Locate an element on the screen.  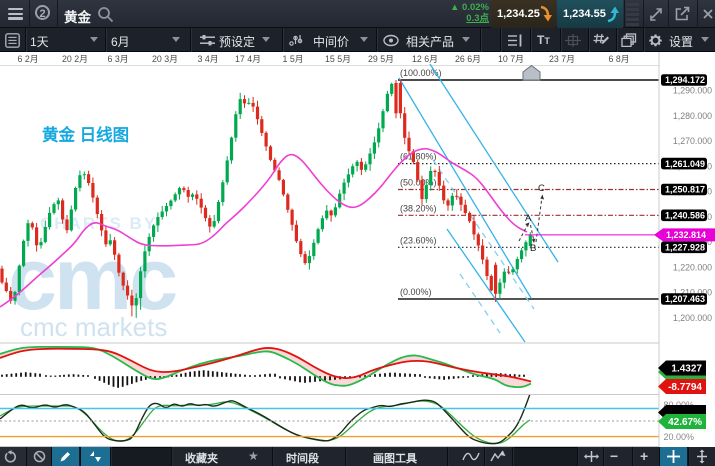
svg-text: B is located at coordinates (533, 248).